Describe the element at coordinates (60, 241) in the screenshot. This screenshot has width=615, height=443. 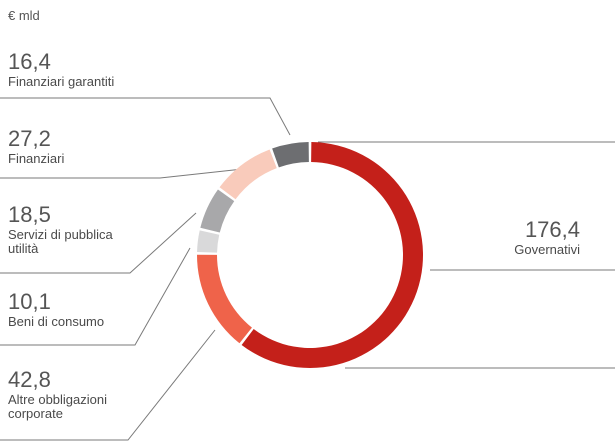
I see `category-label: Servizi di pubblica utilità` at that location.